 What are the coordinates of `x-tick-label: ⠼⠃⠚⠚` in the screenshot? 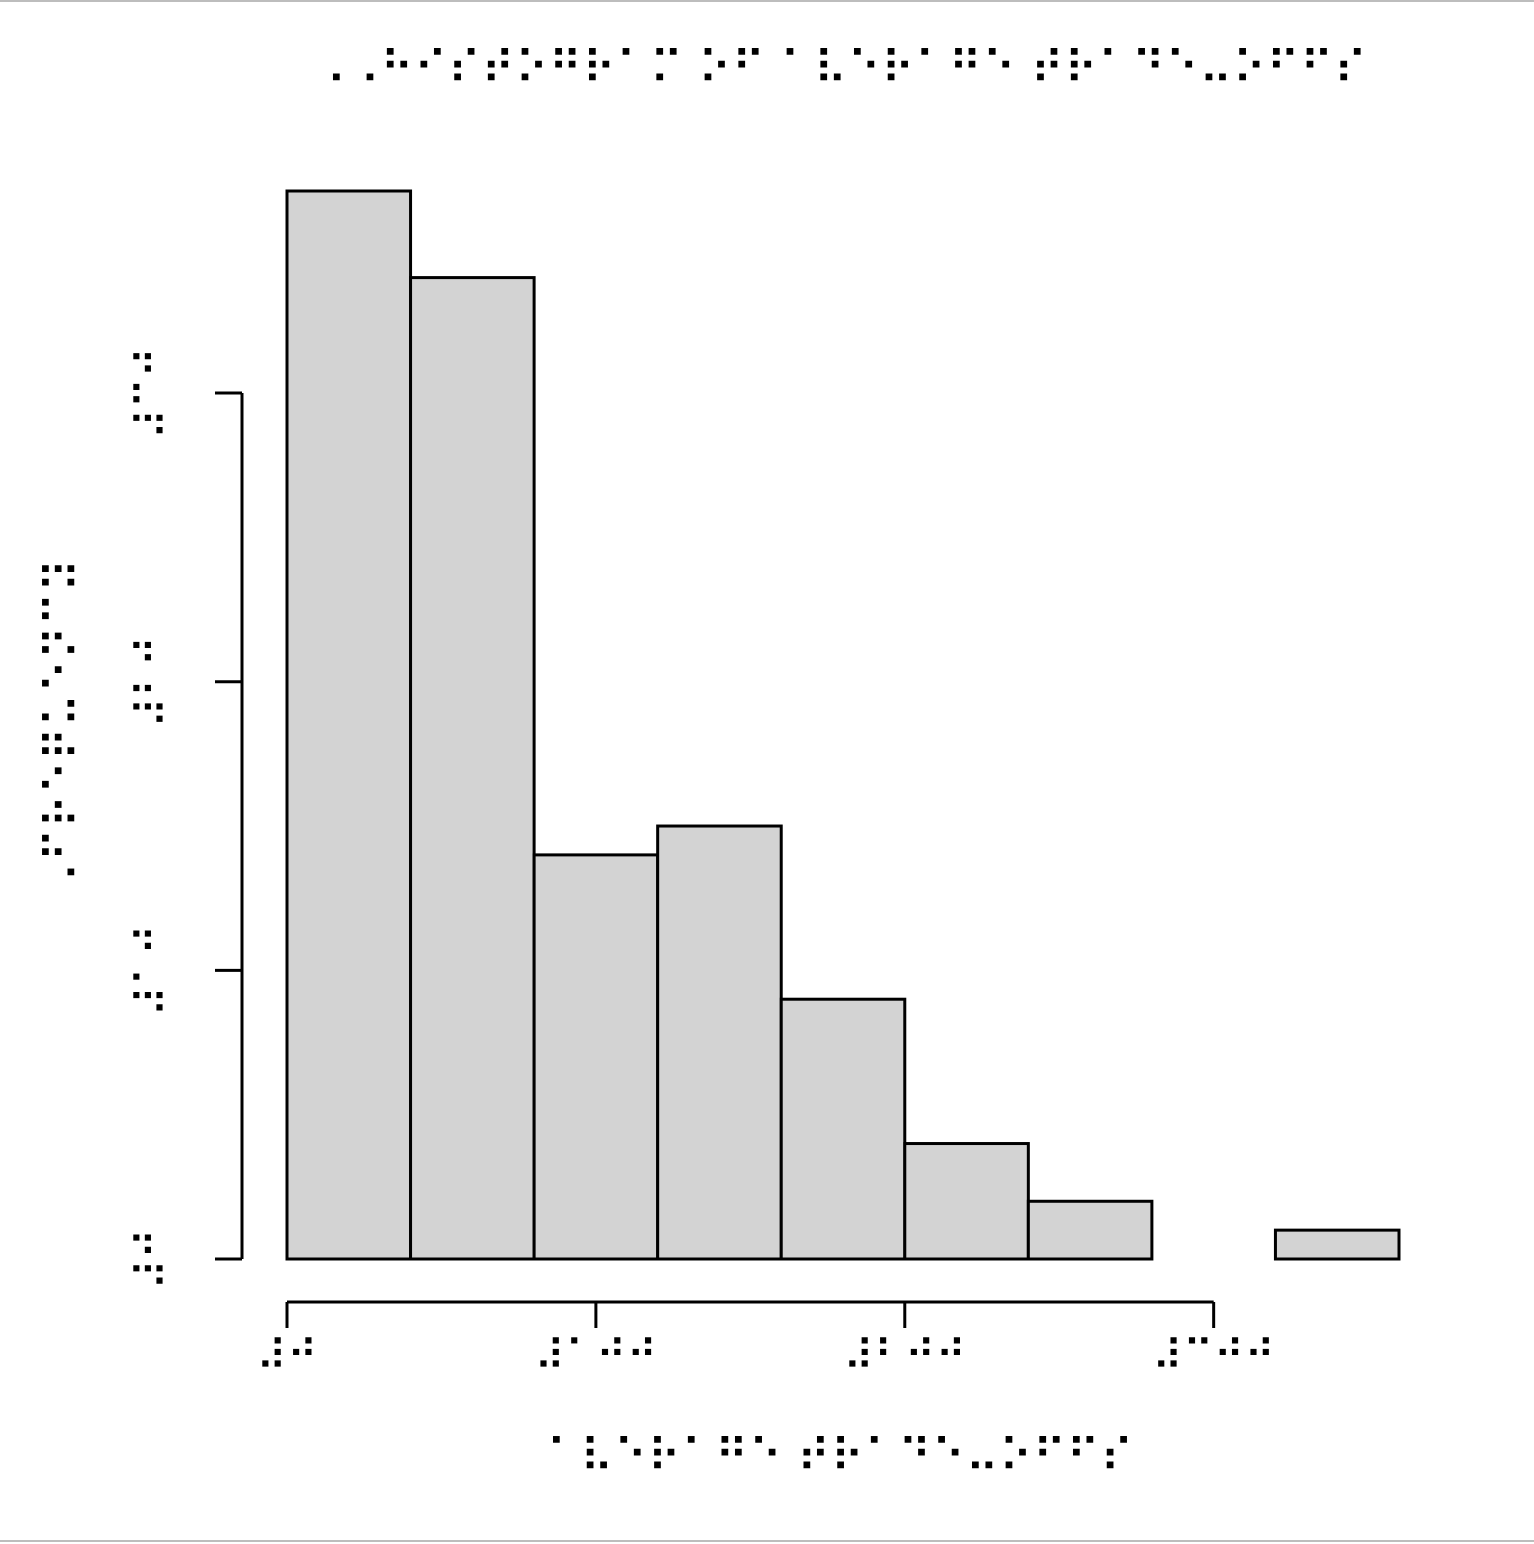 It's located at (904, 1355).